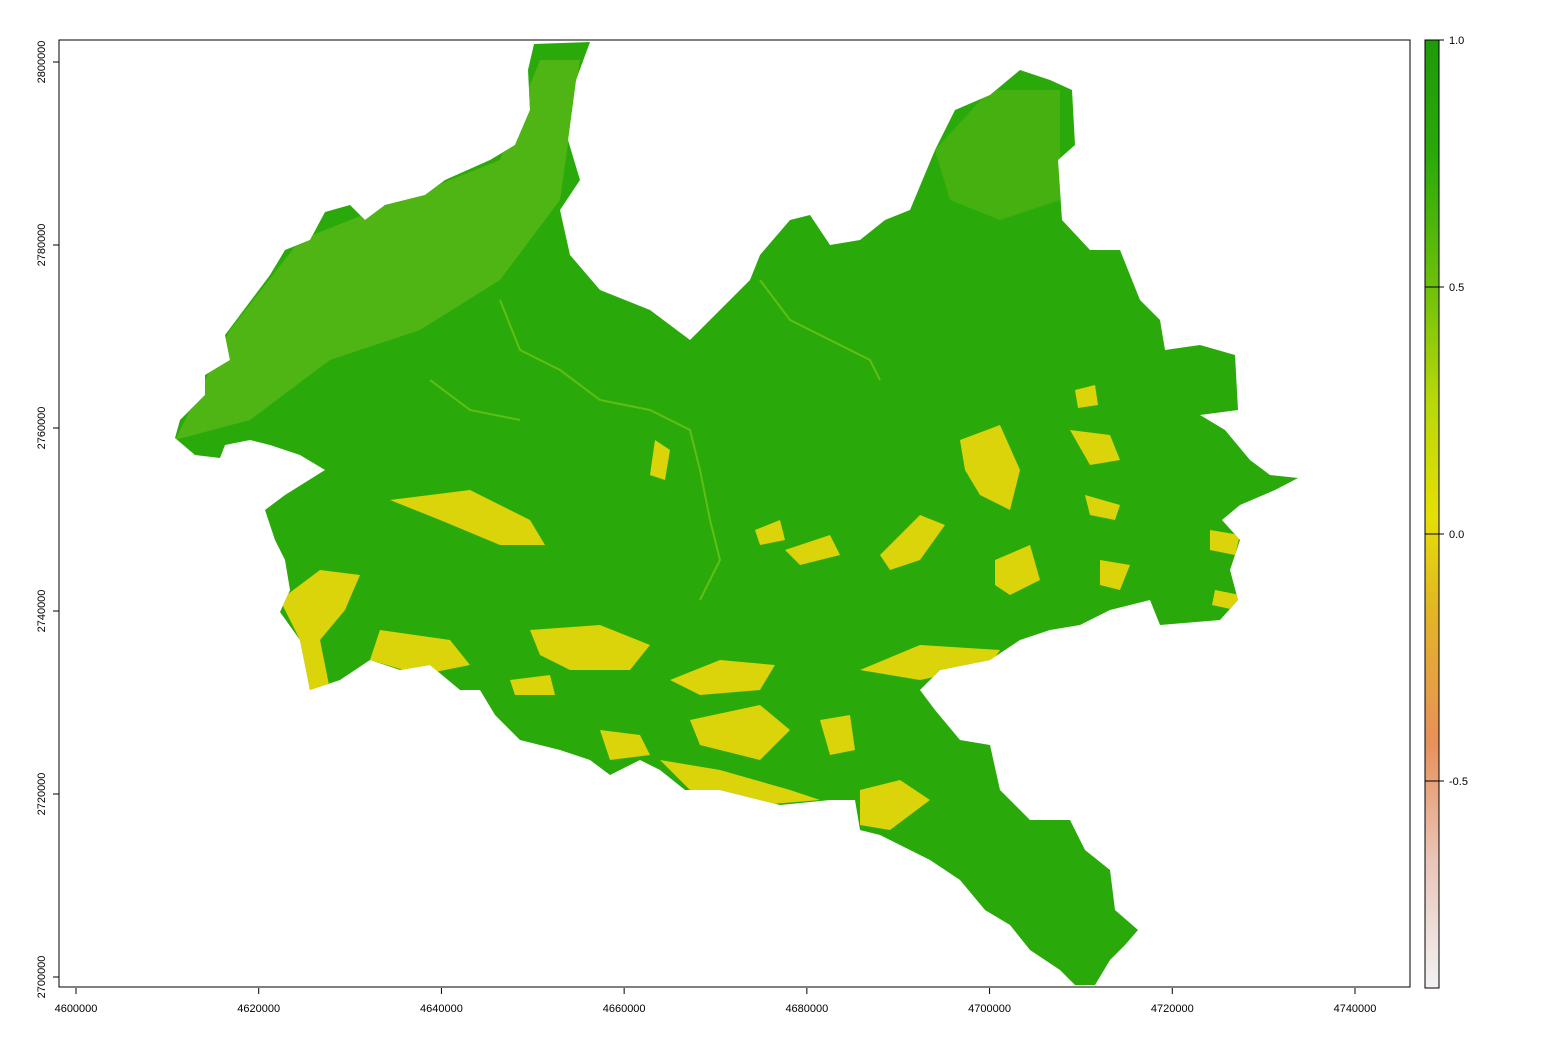 Image resolution: width=1547 pixels, height=1048 pixels. I want to click on y-tick-label: 2800000, so click(42, 62).